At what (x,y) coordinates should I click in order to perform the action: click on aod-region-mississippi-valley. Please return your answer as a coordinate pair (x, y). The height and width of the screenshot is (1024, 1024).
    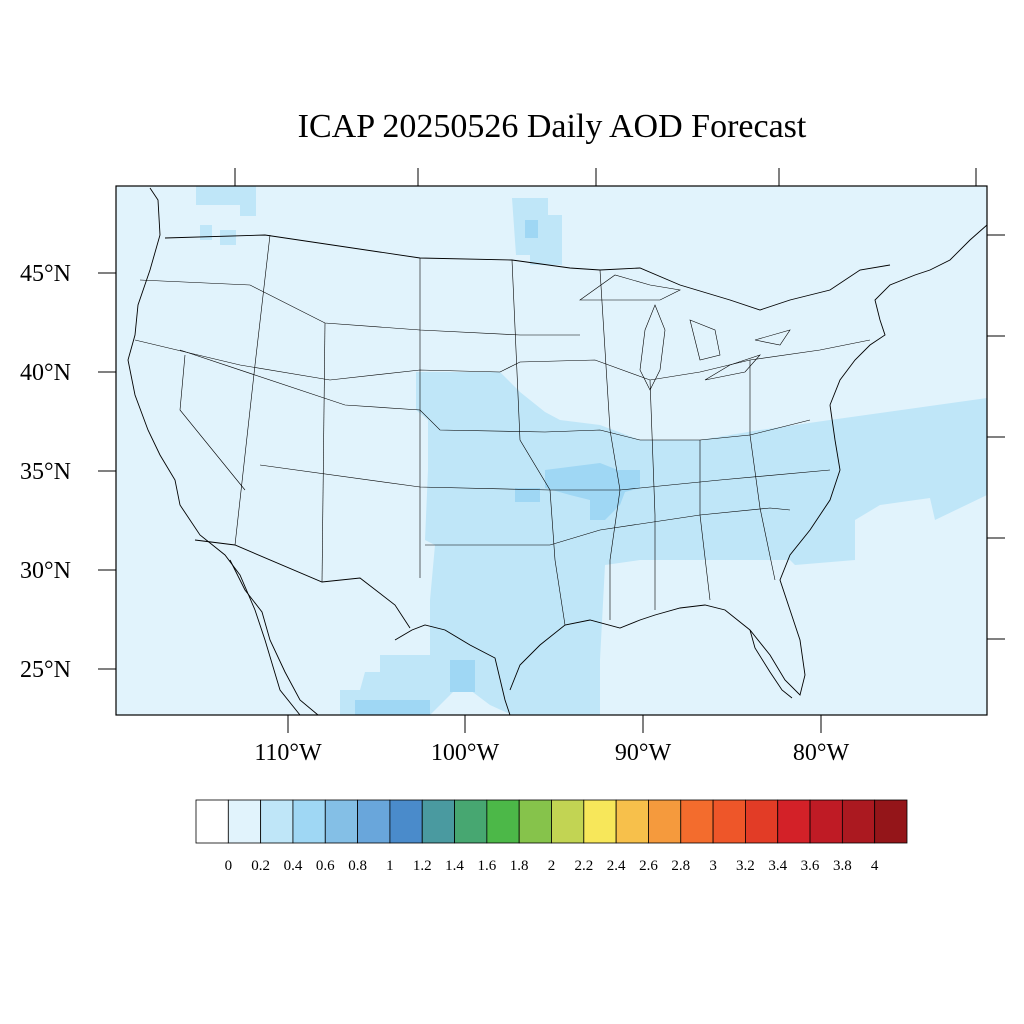
    Looking at the image, I should click on (592, 491).